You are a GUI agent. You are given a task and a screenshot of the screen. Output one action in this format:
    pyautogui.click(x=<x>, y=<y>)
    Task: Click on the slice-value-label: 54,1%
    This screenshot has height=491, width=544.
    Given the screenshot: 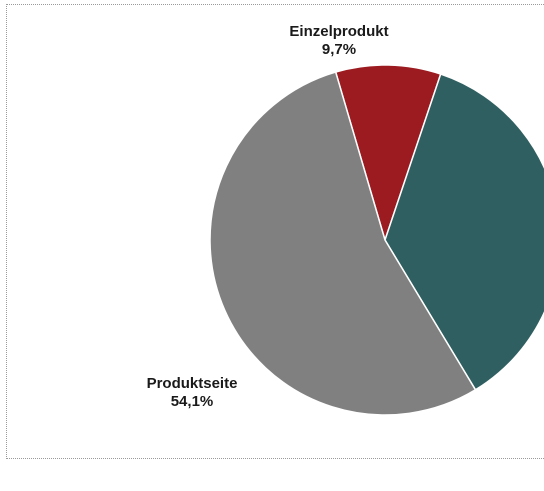 What is the action you would take?
    pyautogui.click(x=192, y=401)
    